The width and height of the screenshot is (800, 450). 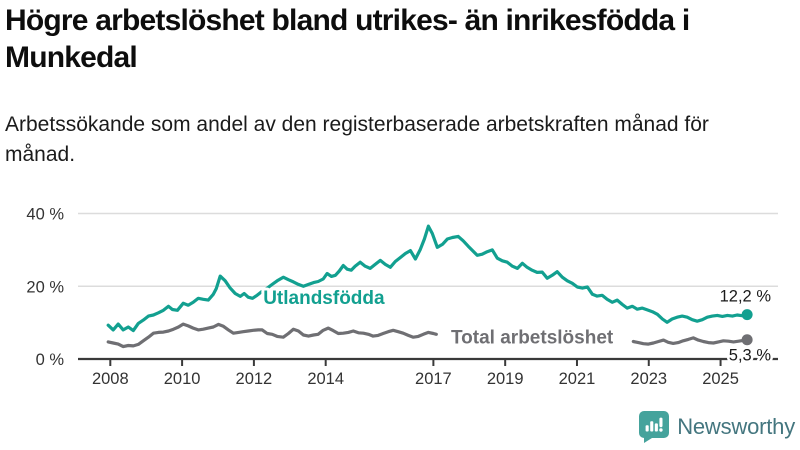 What do you see at coordinates (254, 379) in the screenshot?
I see `x-axis-tick-label: 2012` at bounding box center [254, 379].